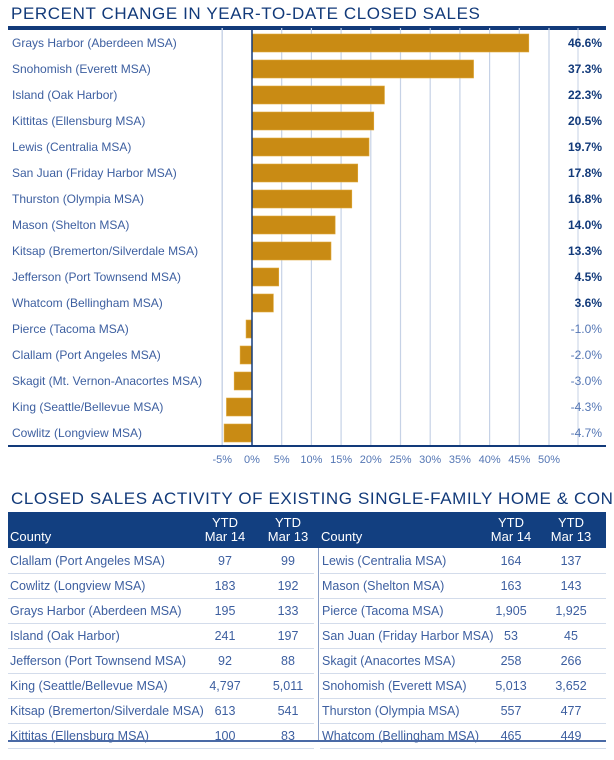  I want to click on value-label: 17.8%, so click(585, 173).